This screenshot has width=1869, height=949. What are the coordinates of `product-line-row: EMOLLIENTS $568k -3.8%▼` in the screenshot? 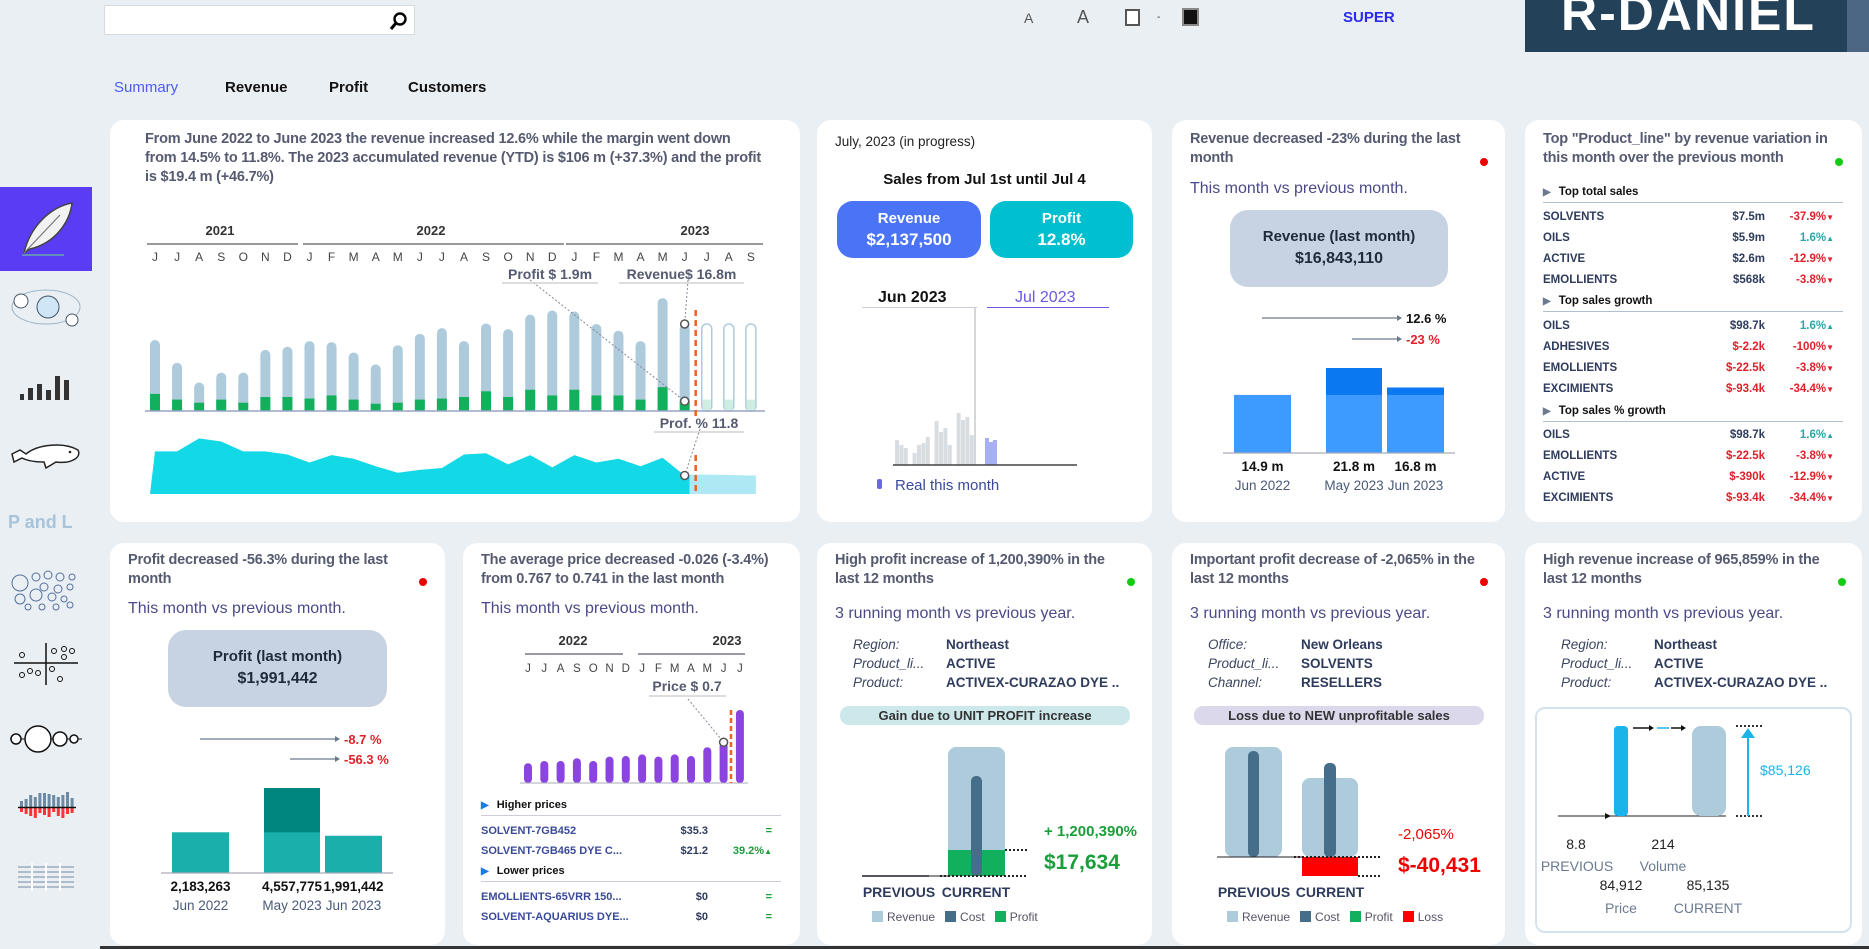 It's located at (1693, 280).